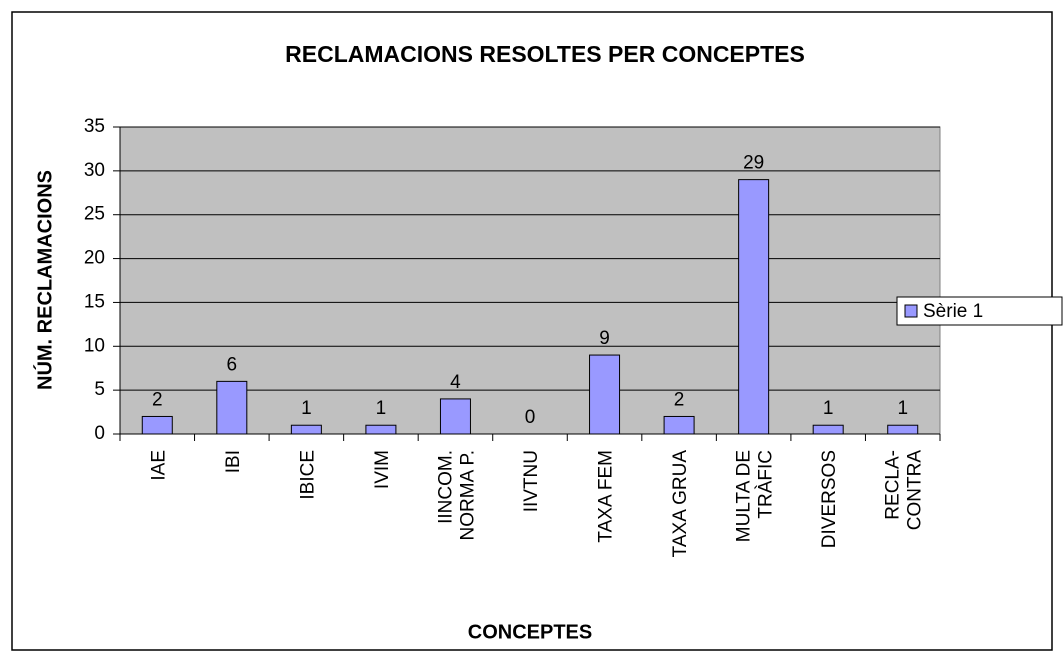 The width and height of the screenshot is (1064, 667). Describe the element at coordinates (94, 345) in the screenshot. I see `y-tick-label: 10` at that location.